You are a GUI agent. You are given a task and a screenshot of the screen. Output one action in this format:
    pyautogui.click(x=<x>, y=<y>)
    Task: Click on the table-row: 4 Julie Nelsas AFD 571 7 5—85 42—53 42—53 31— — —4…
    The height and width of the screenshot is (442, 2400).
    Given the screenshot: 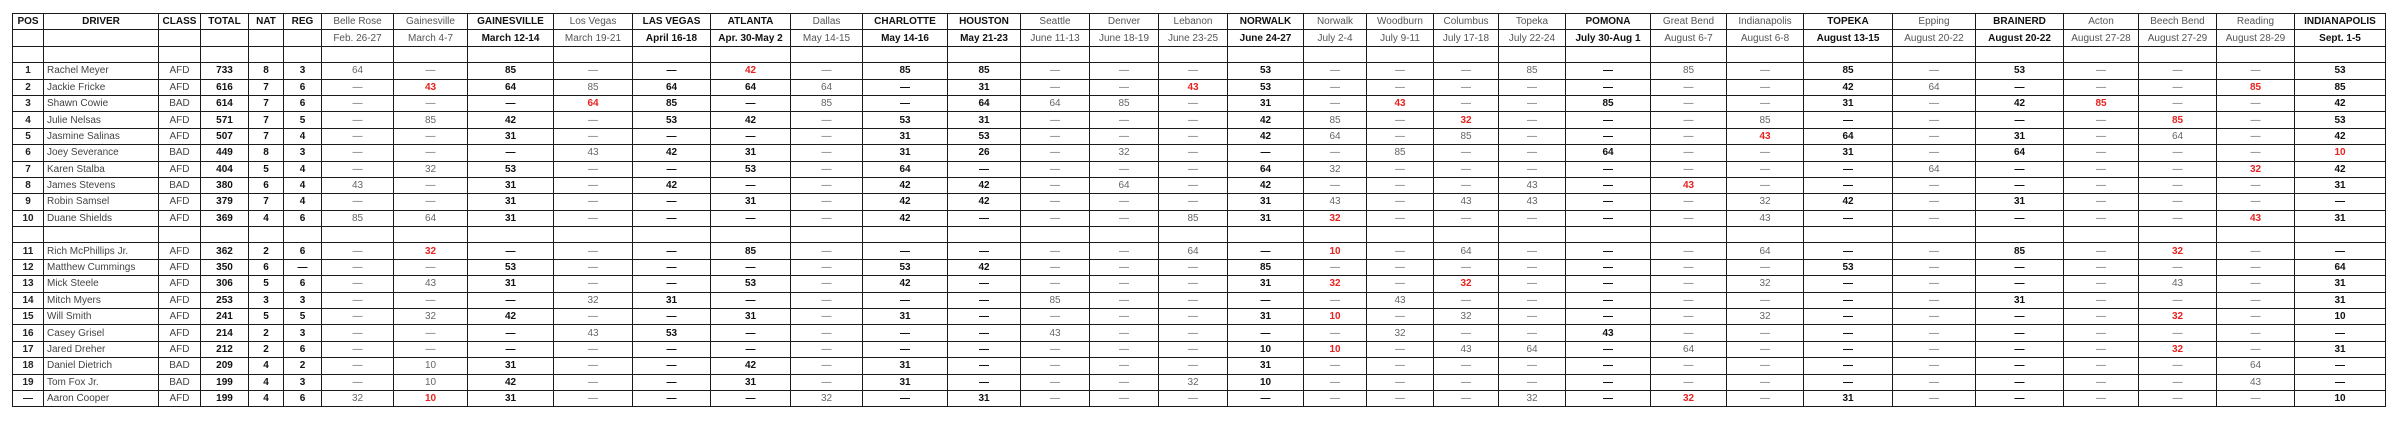 What is the action you would take?
    pyautogui.click(x=1199, y=120)
    